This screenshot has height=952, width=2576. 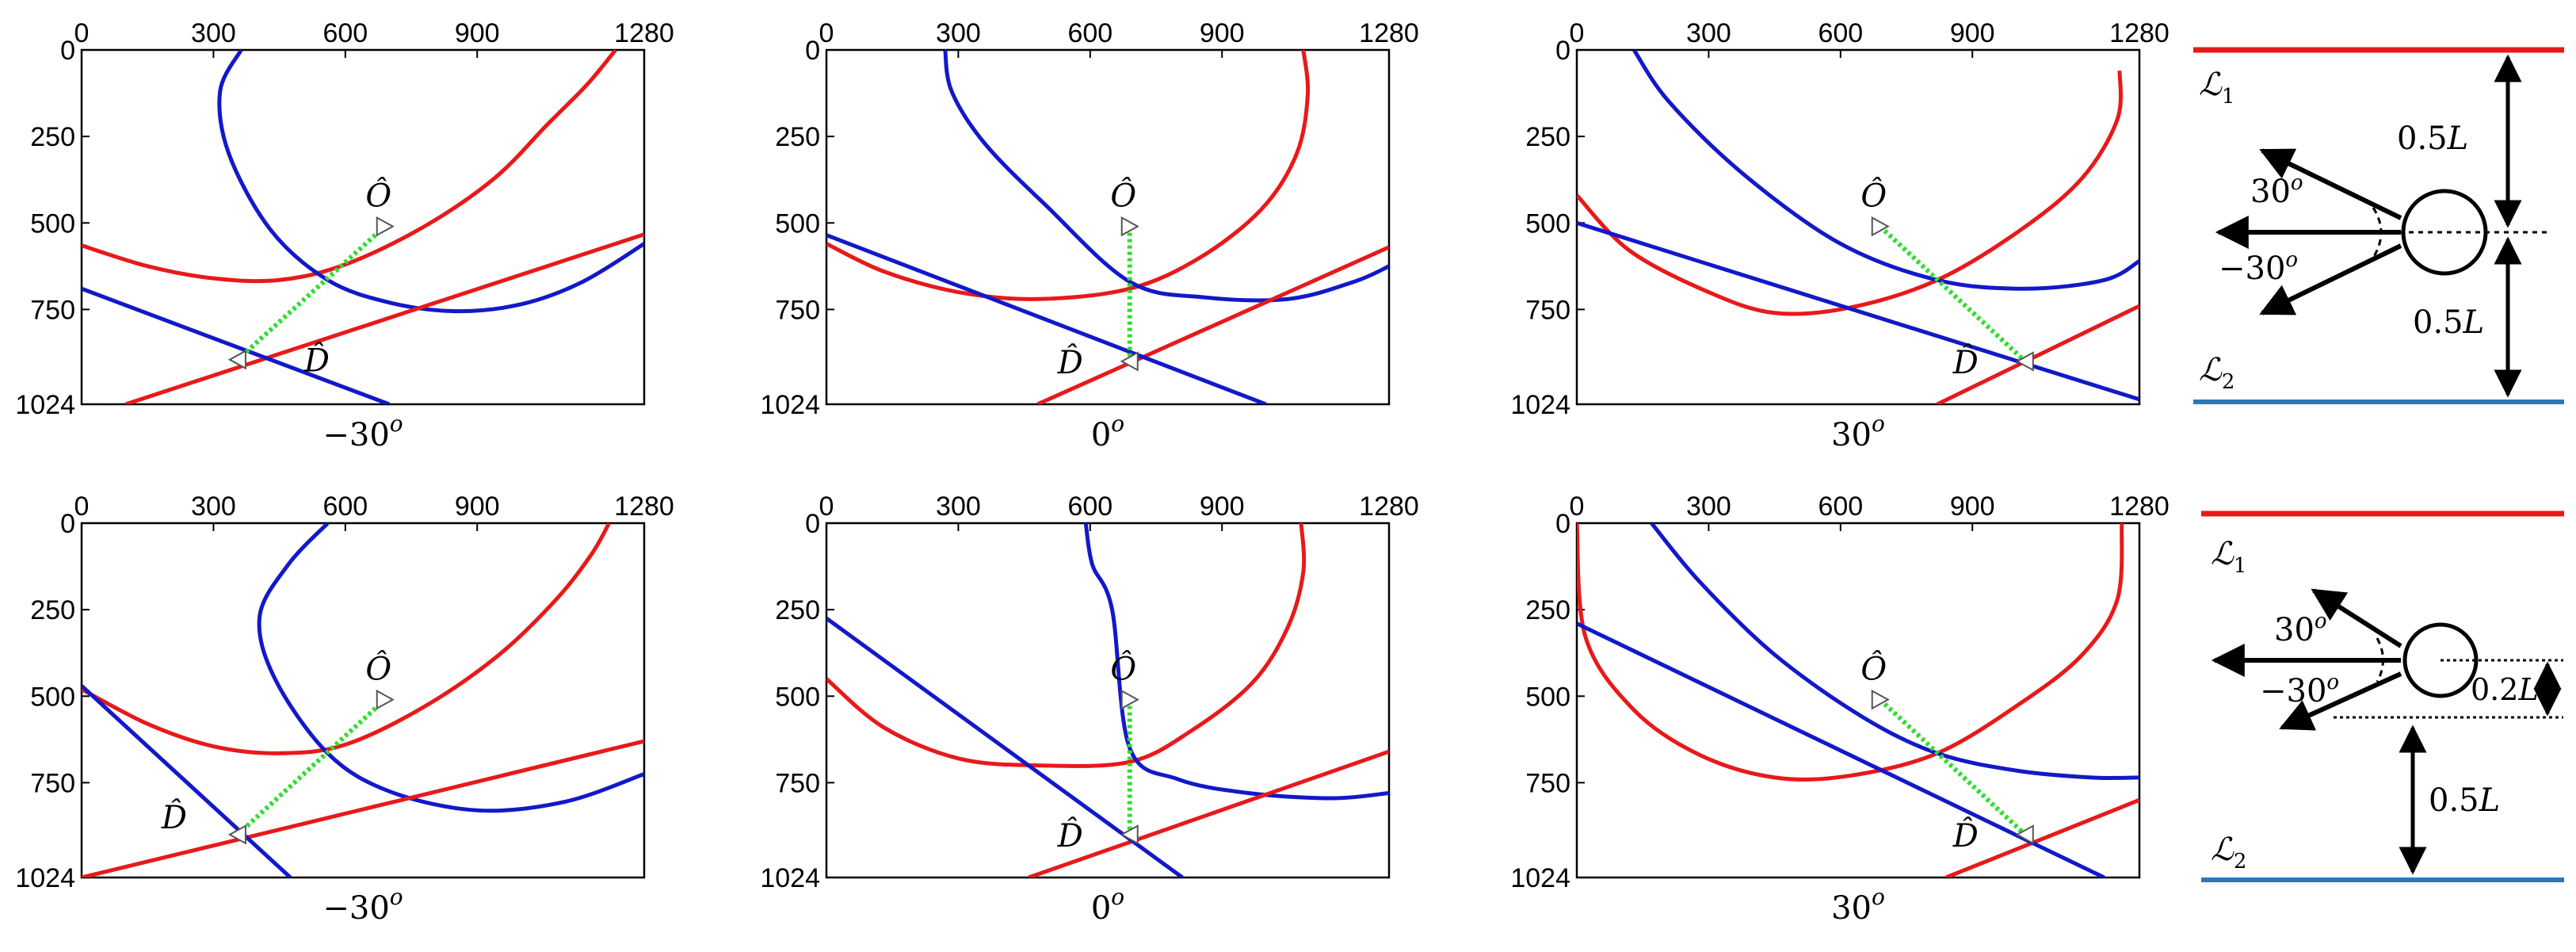 What do you see at coordinates (362, 906) in the screenshot?
I see `panel-caption: −30o` at bounding box center [362, 906].